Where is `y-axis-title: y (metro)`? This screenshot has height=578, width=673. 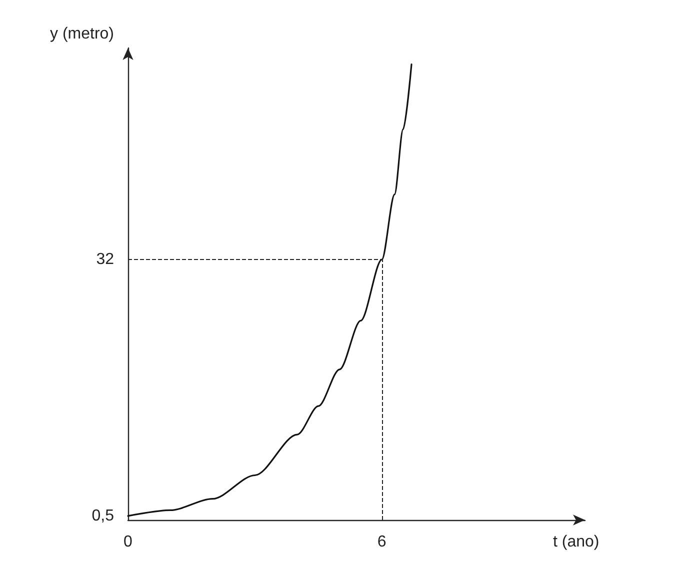
y-axis-title: y (metro) is located at coordinates (82, 34).